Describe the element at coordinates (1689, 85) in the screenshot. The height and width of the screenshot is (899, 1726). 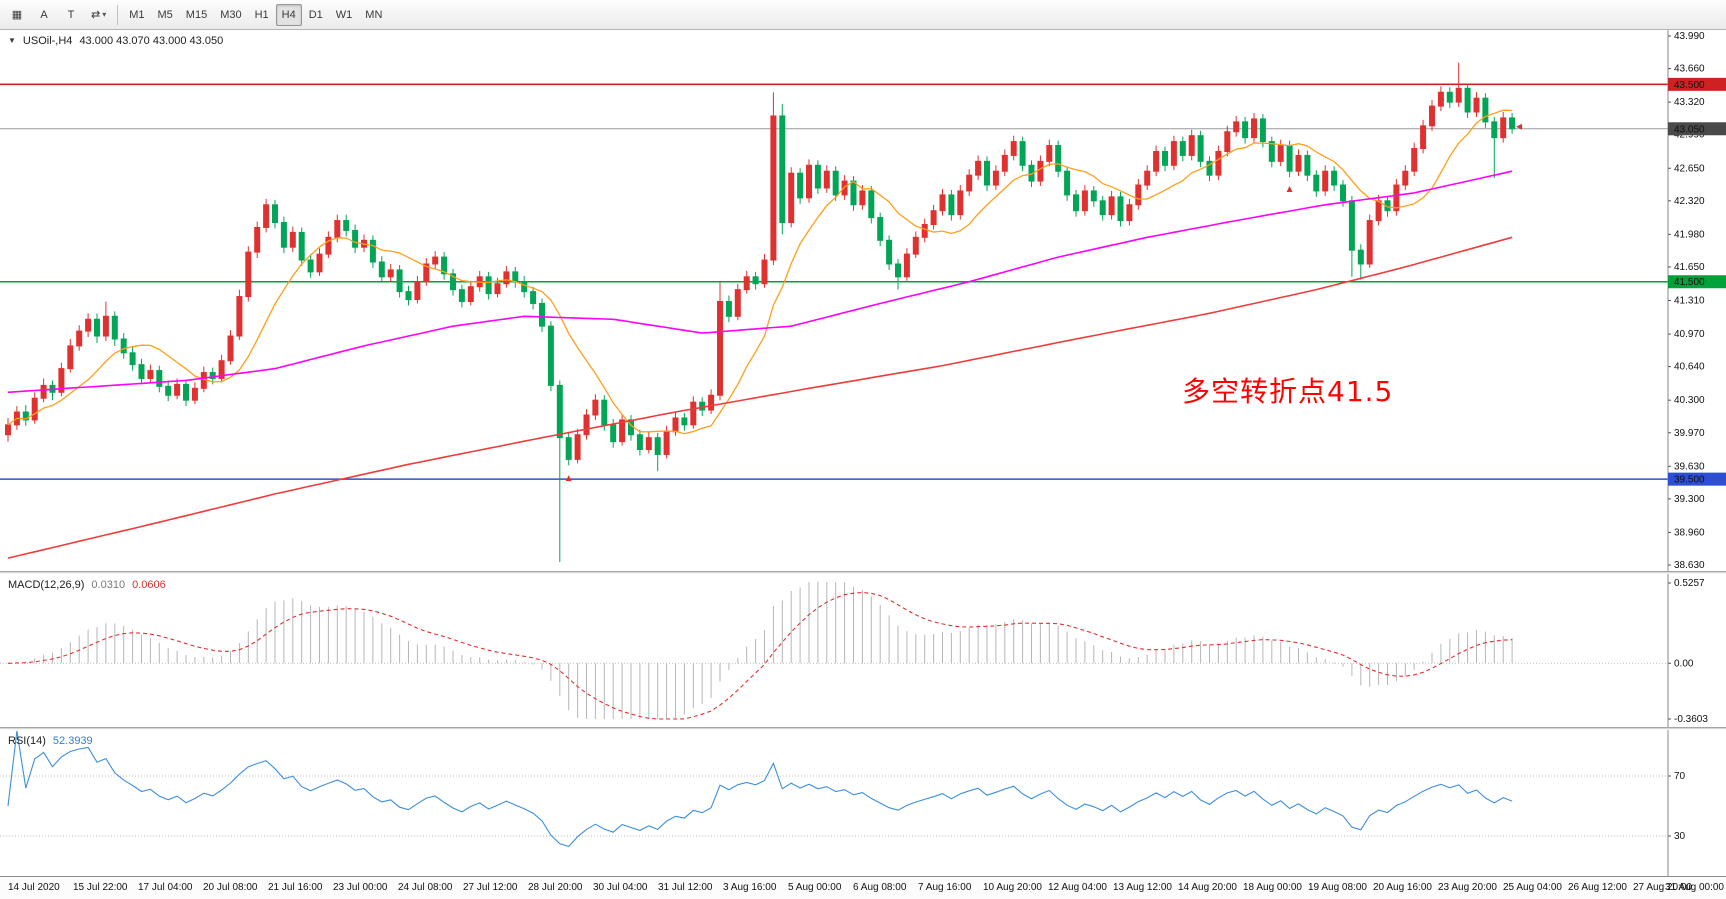
I see `price-badge-label: 43.500` at that location.